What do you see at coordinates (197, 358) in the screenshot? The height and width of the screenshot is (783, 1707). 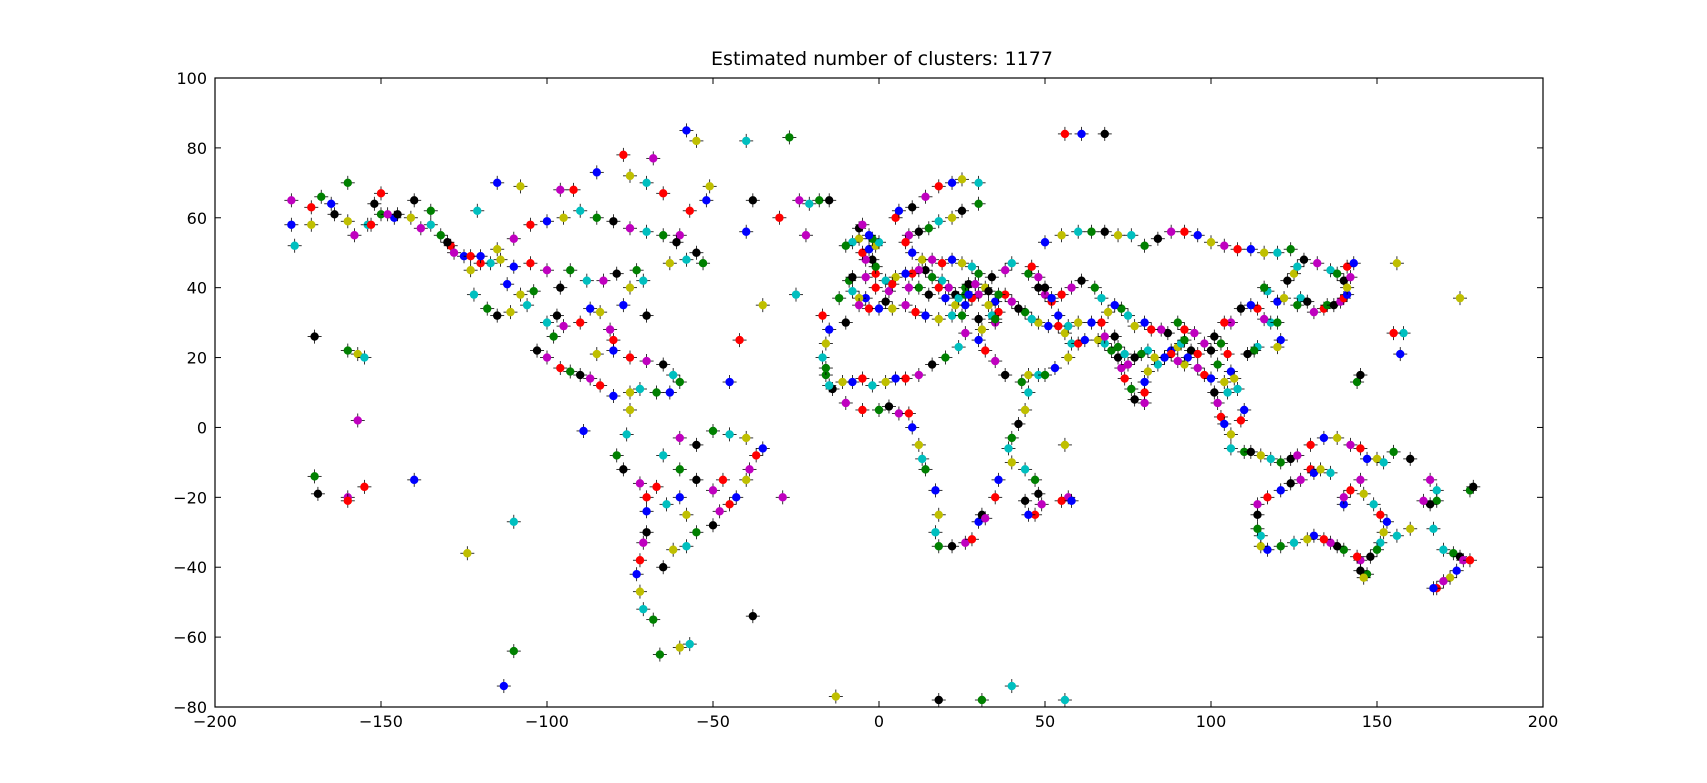 I see `y-tick-label: 20` at bounding box center [197, 358].